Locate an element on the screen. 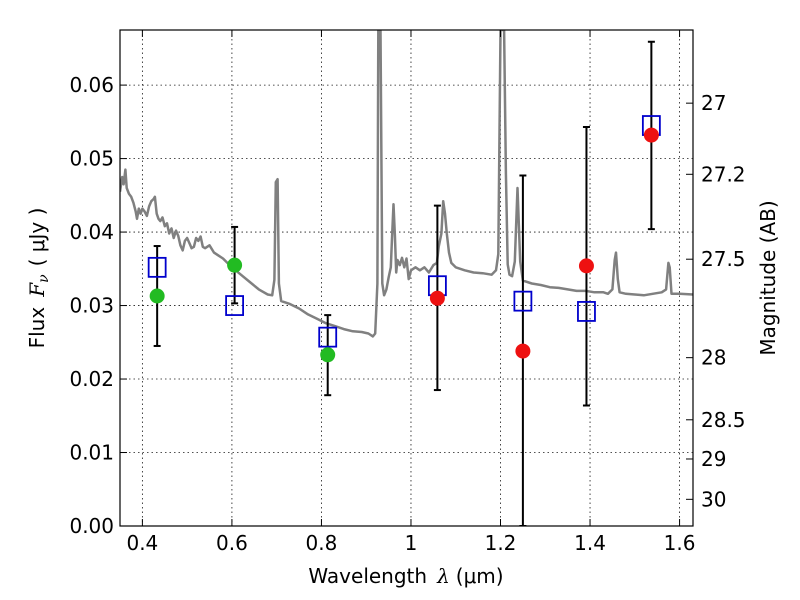 The width and height of the screenshot is (800, 600). x-tick-label: 1.4 is located at coordinates (590, 543).